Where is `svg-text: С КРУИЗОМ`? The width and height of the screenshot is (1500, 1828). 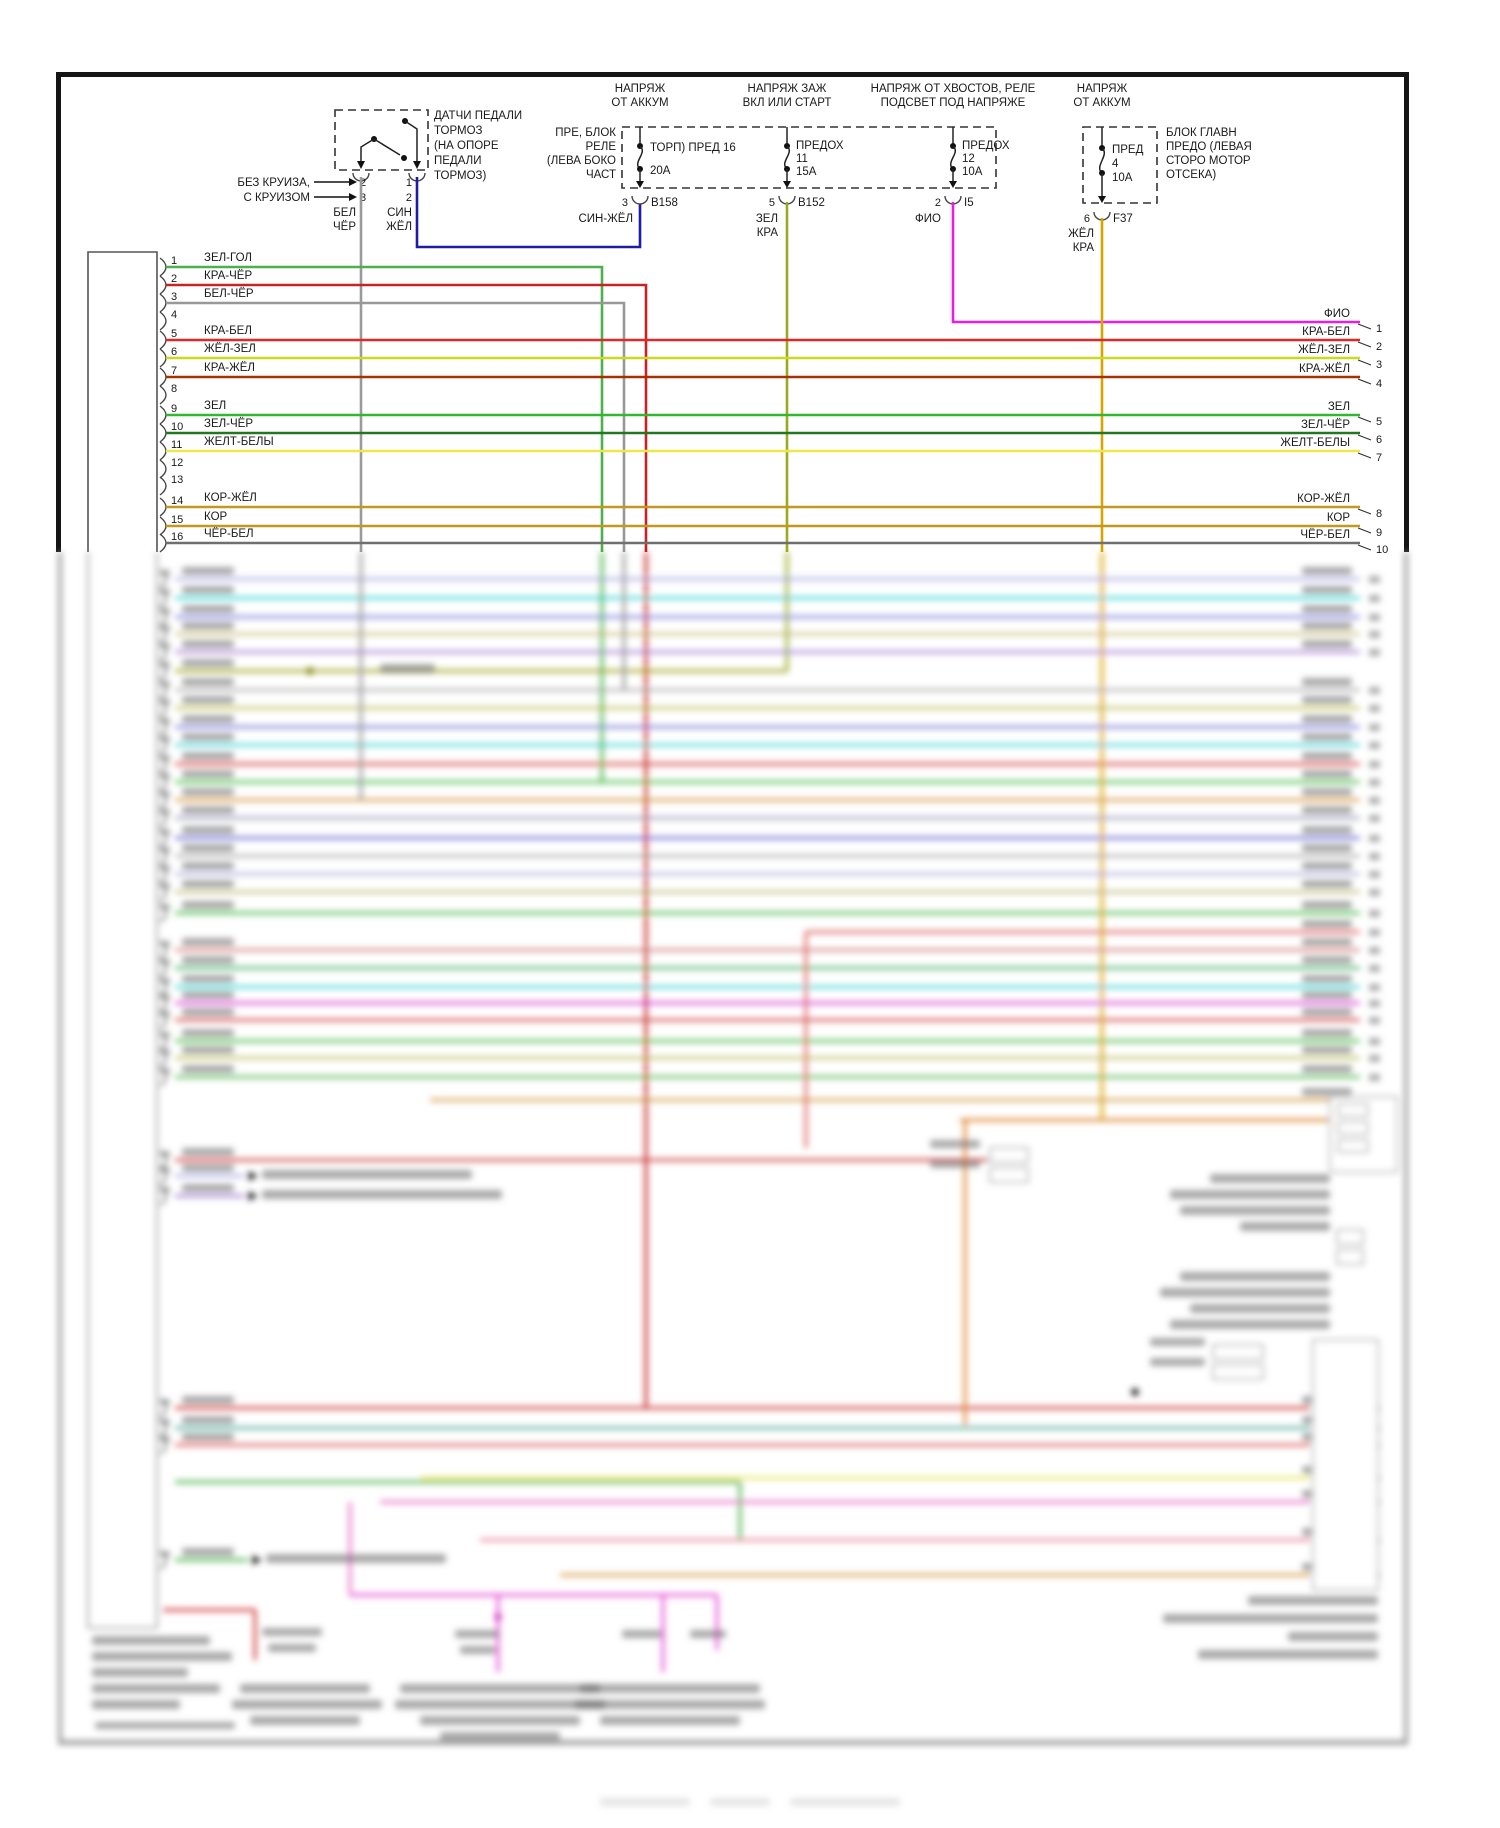
svg-text: С КРУИЗОМ is located at coordinates (276, 198).